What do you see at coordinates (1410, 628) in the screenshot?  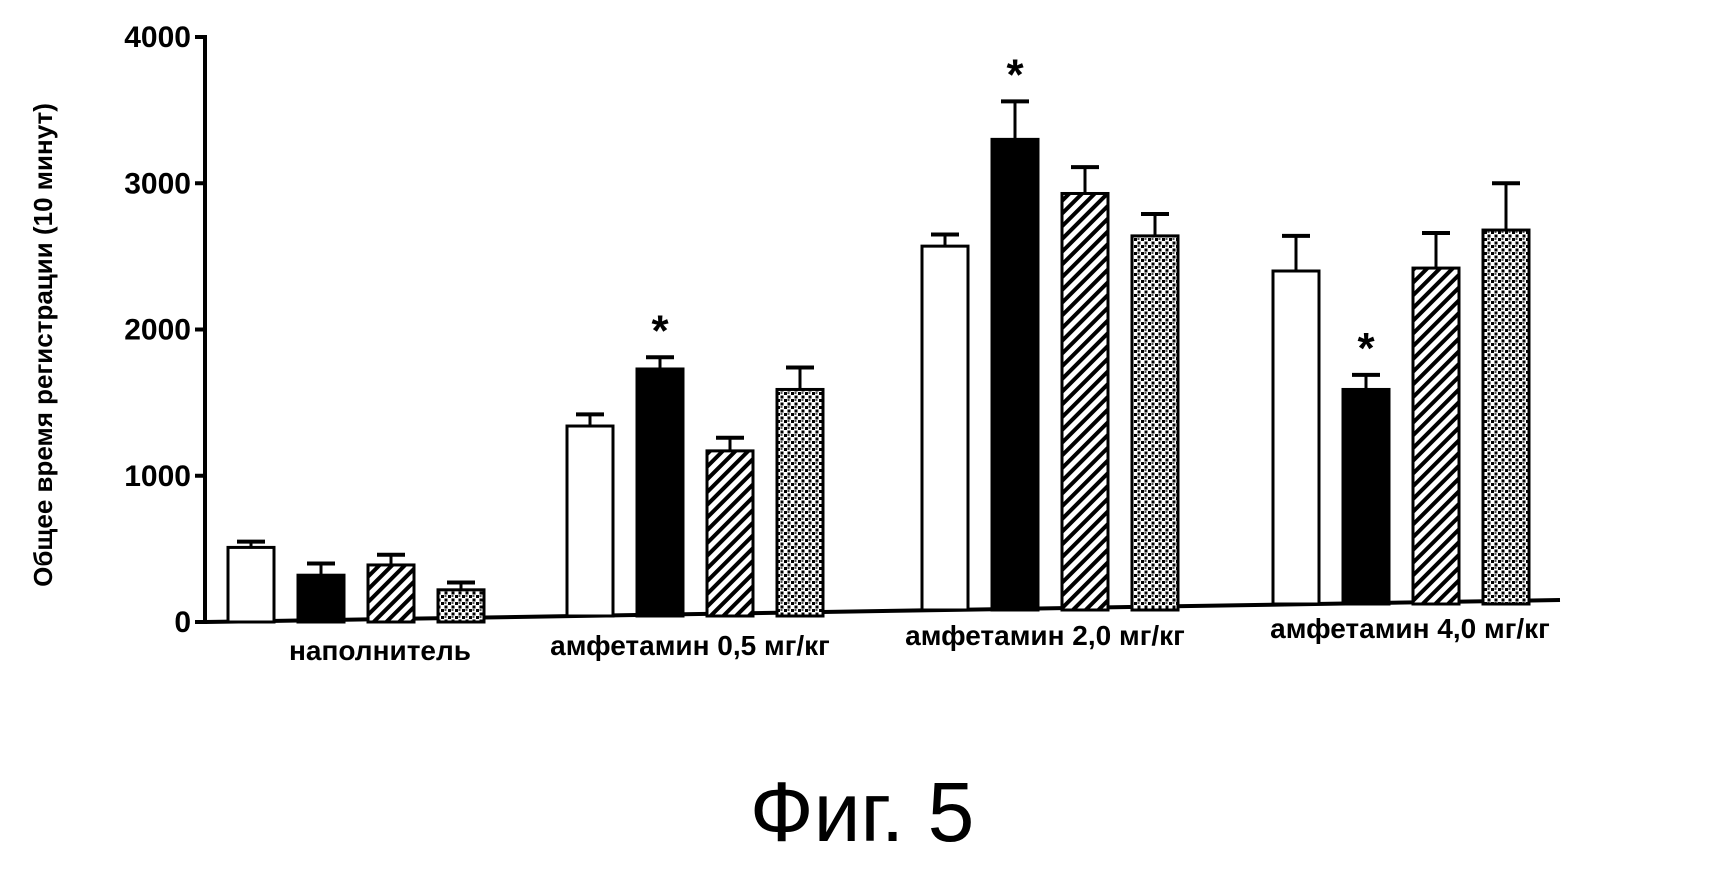 I see `category-label-4: амфетамин 4,0 мг/кг` at bounding box center [1410, 628].